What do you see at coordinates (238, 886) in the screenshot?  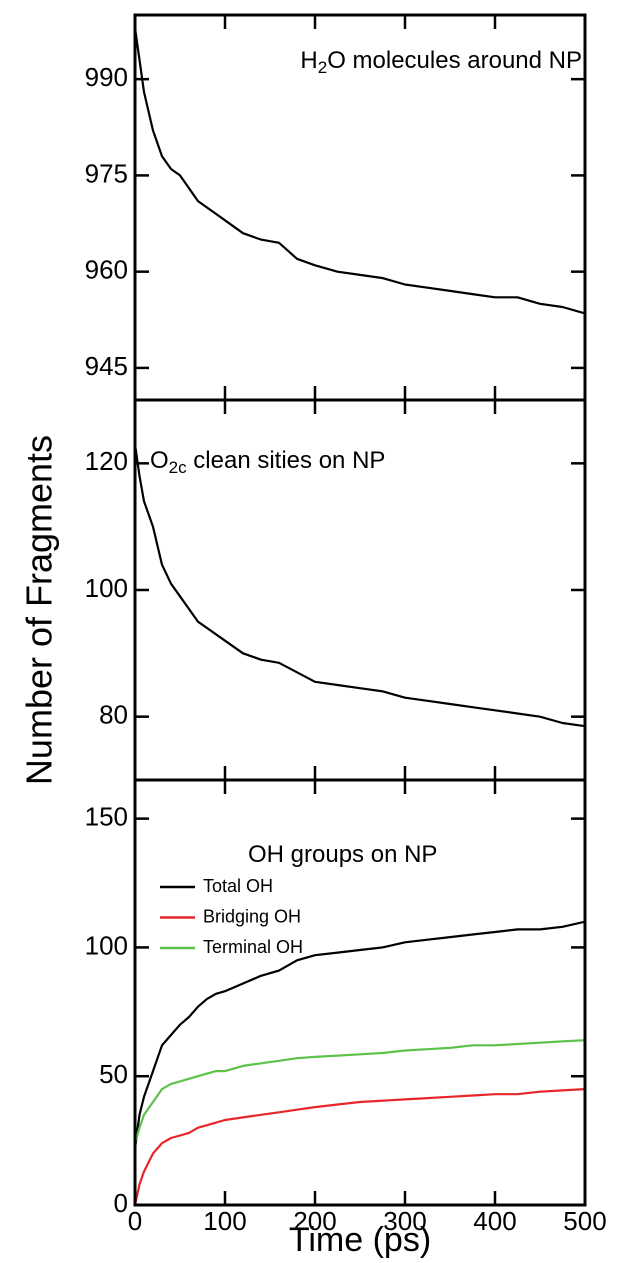 I see `legend-label: Total OH` at bounding box center [238, 886].